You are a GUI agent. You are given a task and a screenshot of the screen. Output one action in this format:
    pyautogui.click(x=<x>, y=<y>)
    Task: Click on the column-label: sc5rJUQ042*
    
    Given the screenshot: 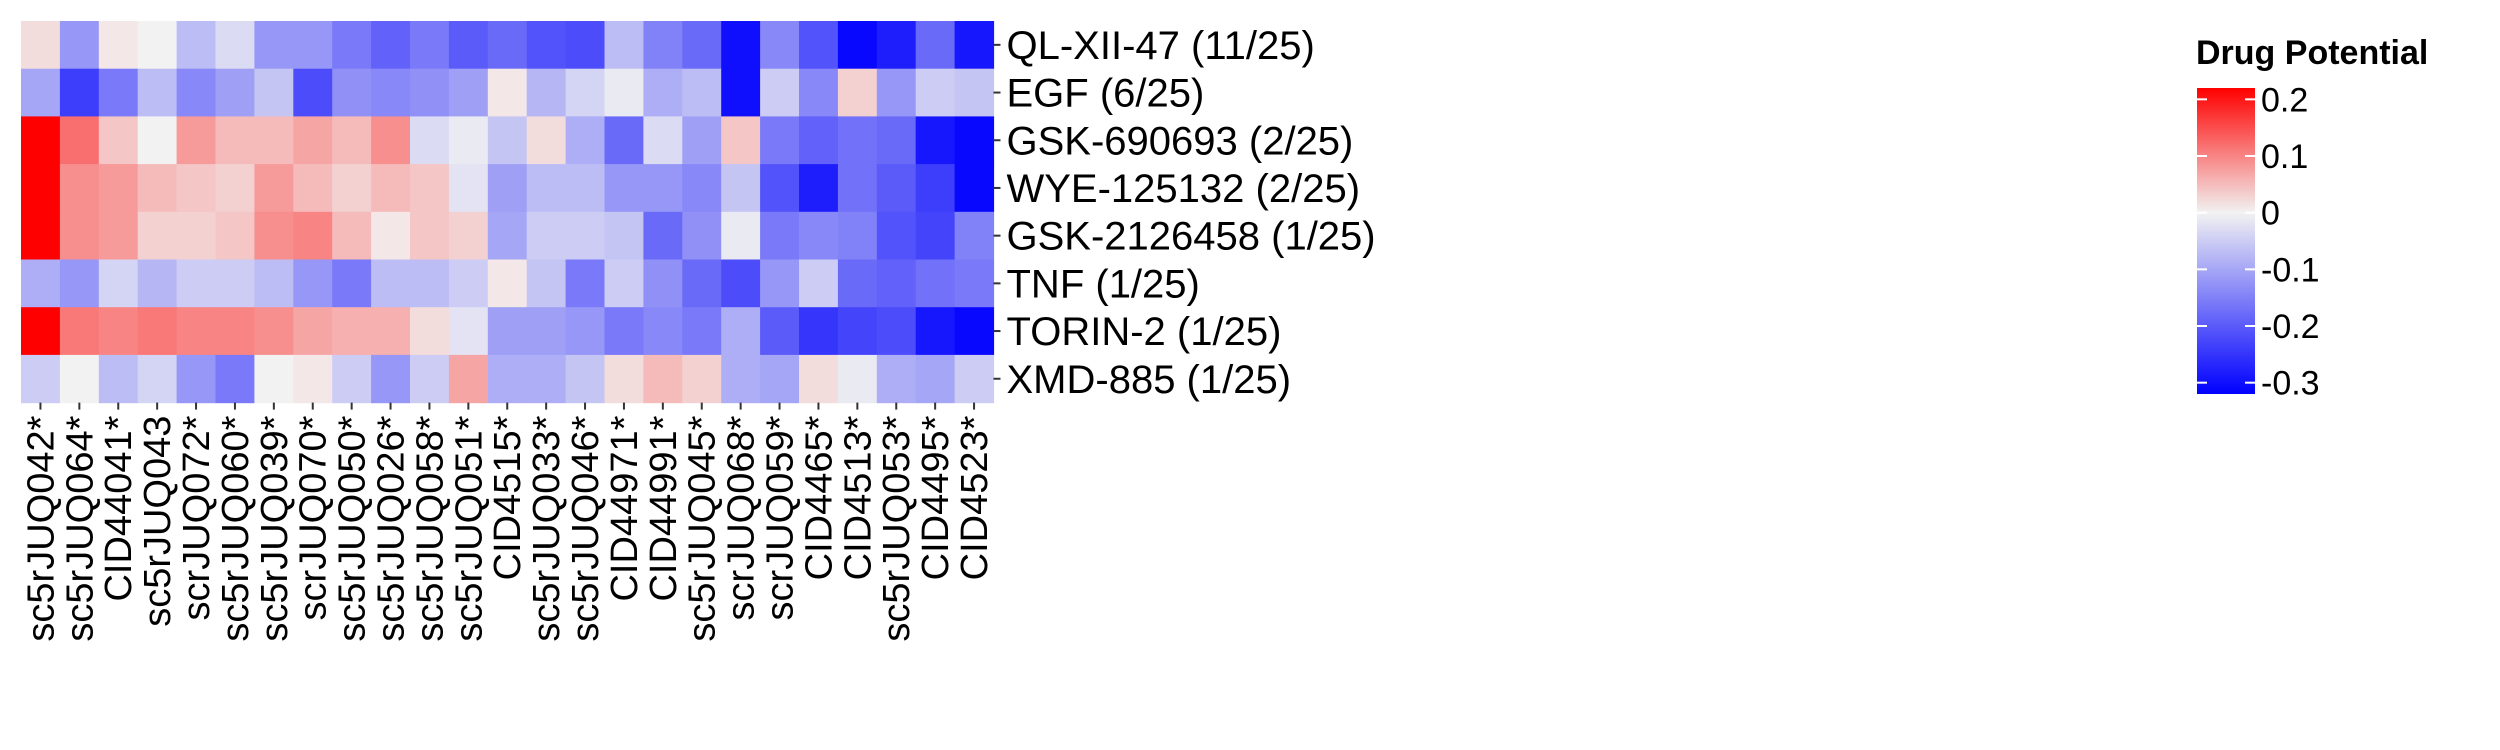 What is the action you would take?
    pyautogui.click(x=41, y=528)
    